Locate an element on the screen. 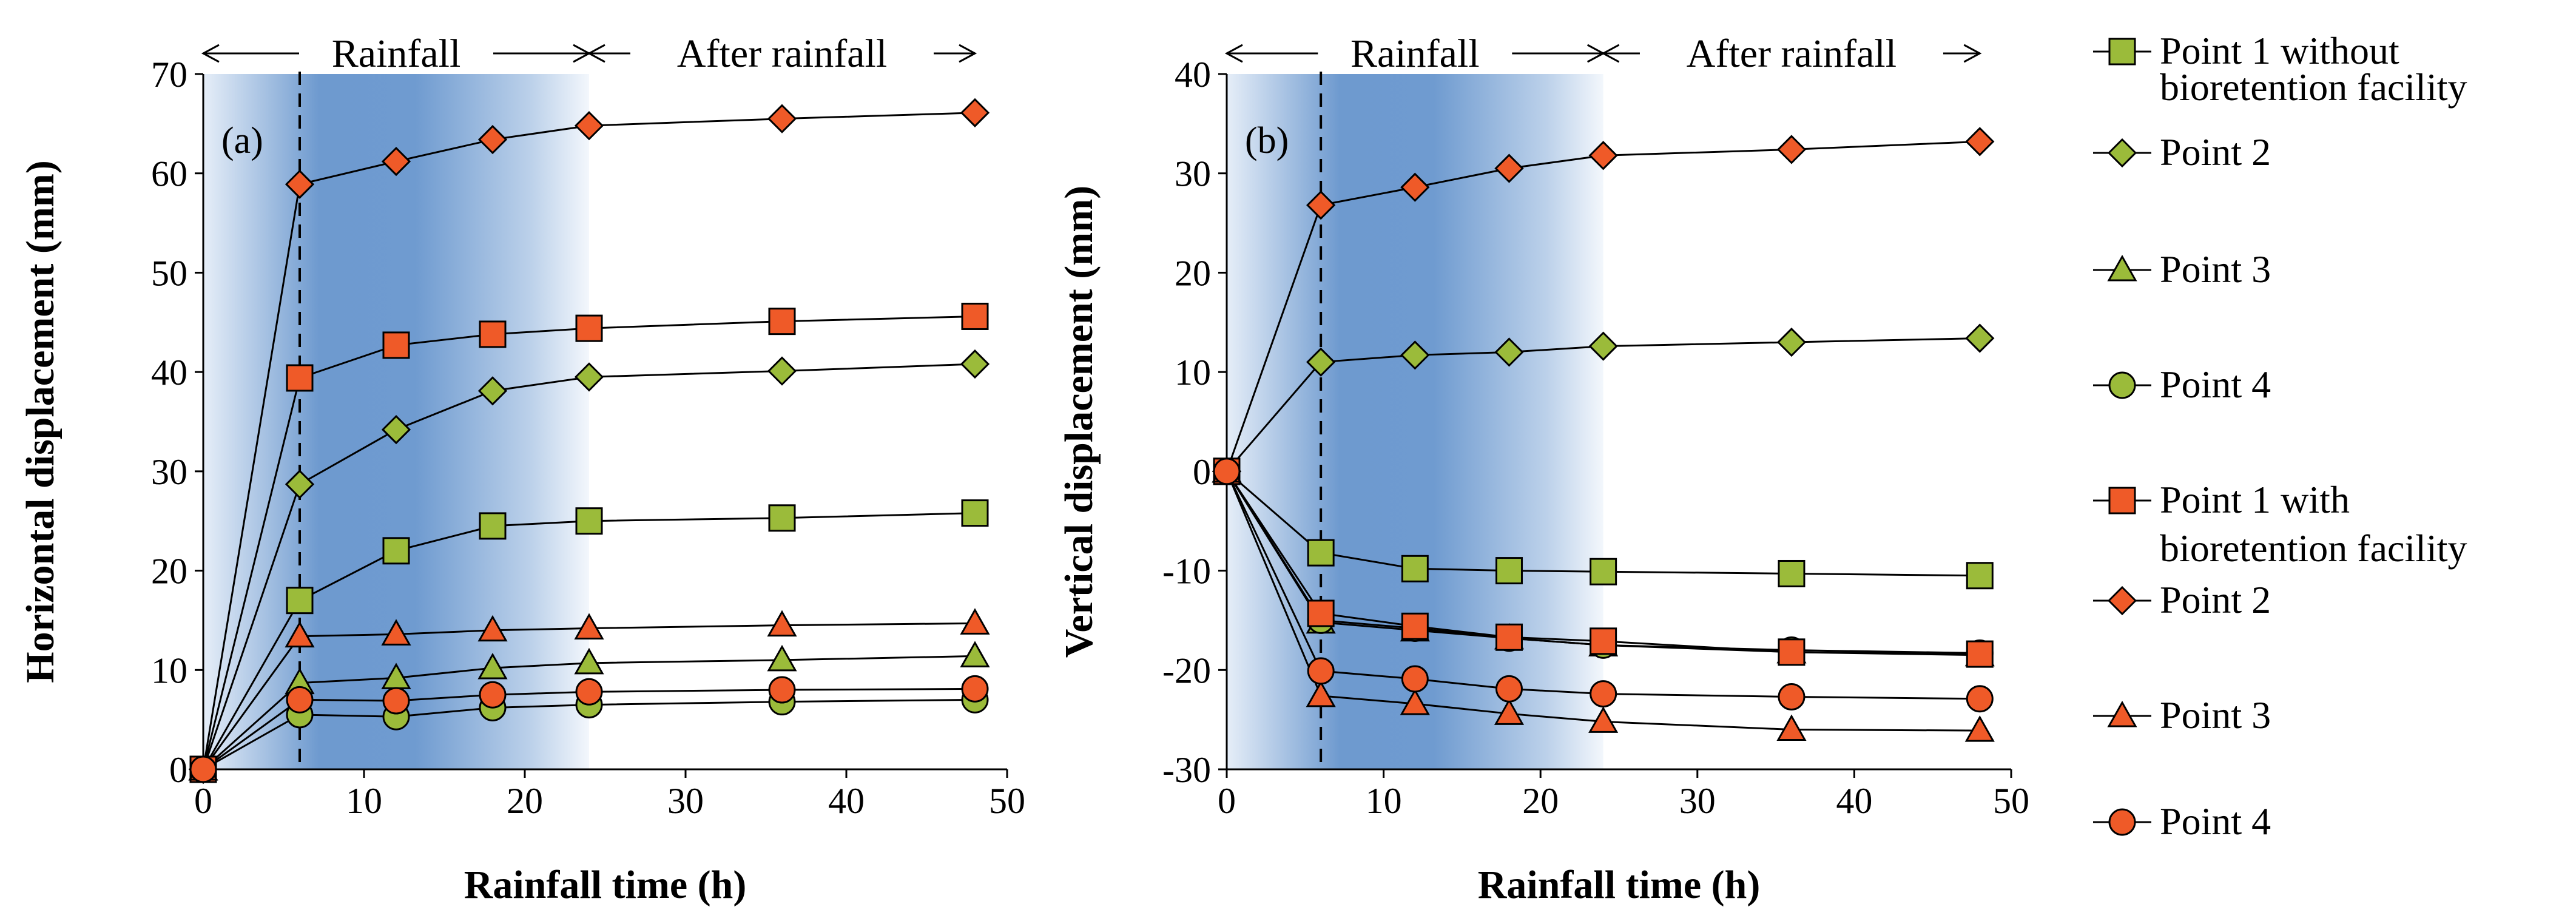 Image resolution: width=2576 pixels, height=921 pixels. legend-entry-5: Point 1 with bioretention facility is located at coordinates (2280, 524).